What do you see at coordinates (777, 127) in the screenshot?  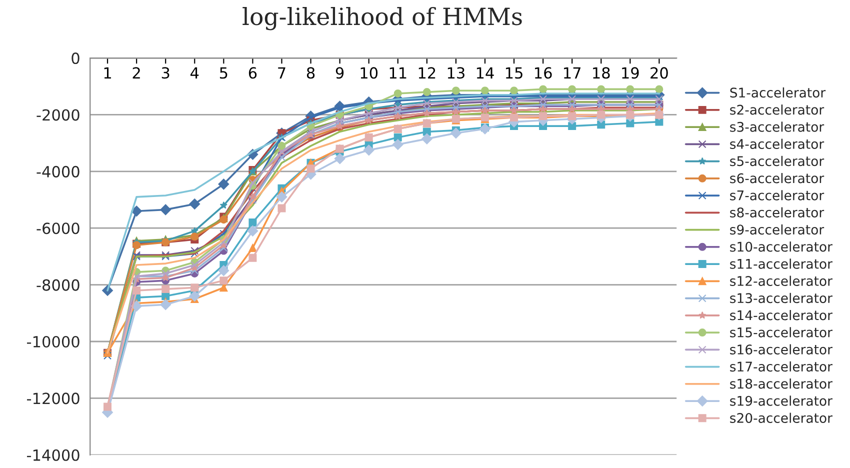 I see `legend-label: s3-accelerator` at bounding box center [777, 127].